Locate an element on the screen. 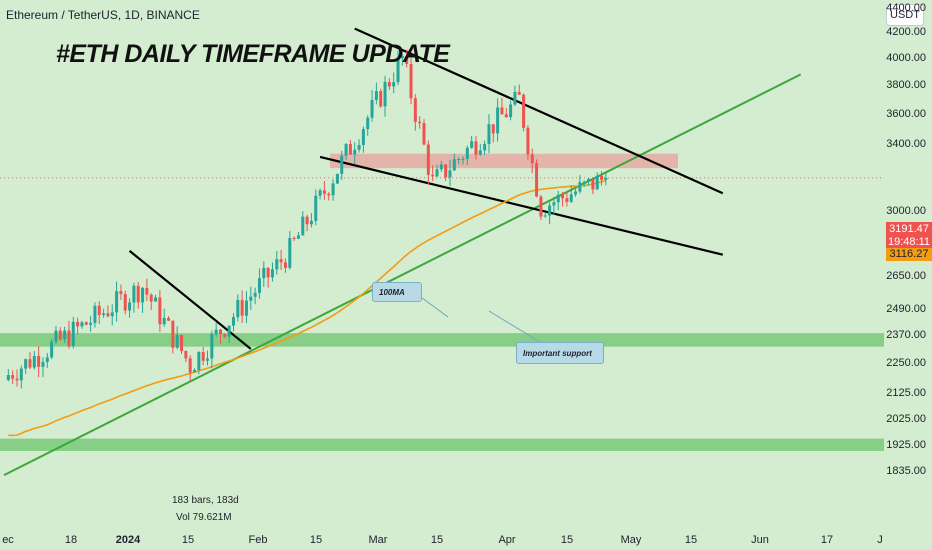 The image size is (932, 550). resistance-zone is located at coordinates (504, 161).